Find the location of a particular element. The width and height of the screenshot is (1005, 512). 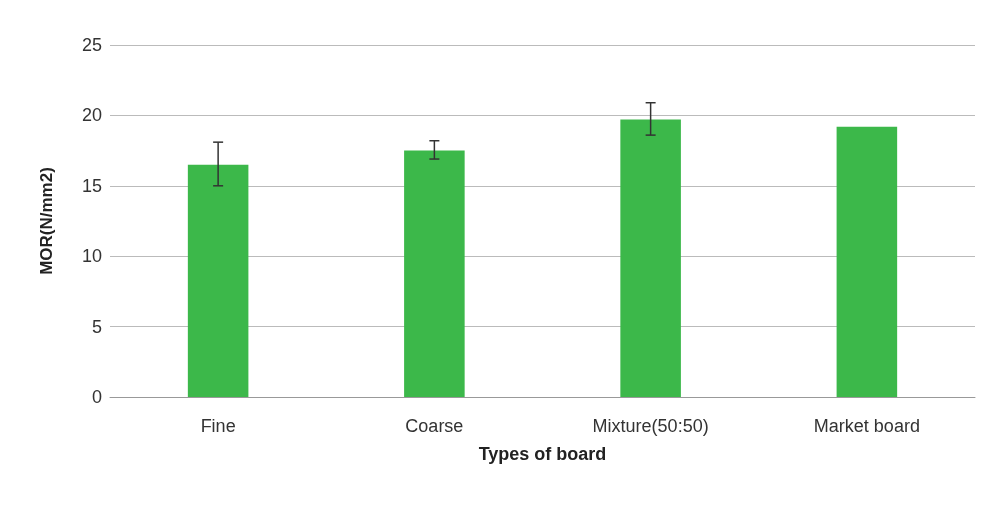

y-tick-label: 20 is located at coordinates (91, 115).